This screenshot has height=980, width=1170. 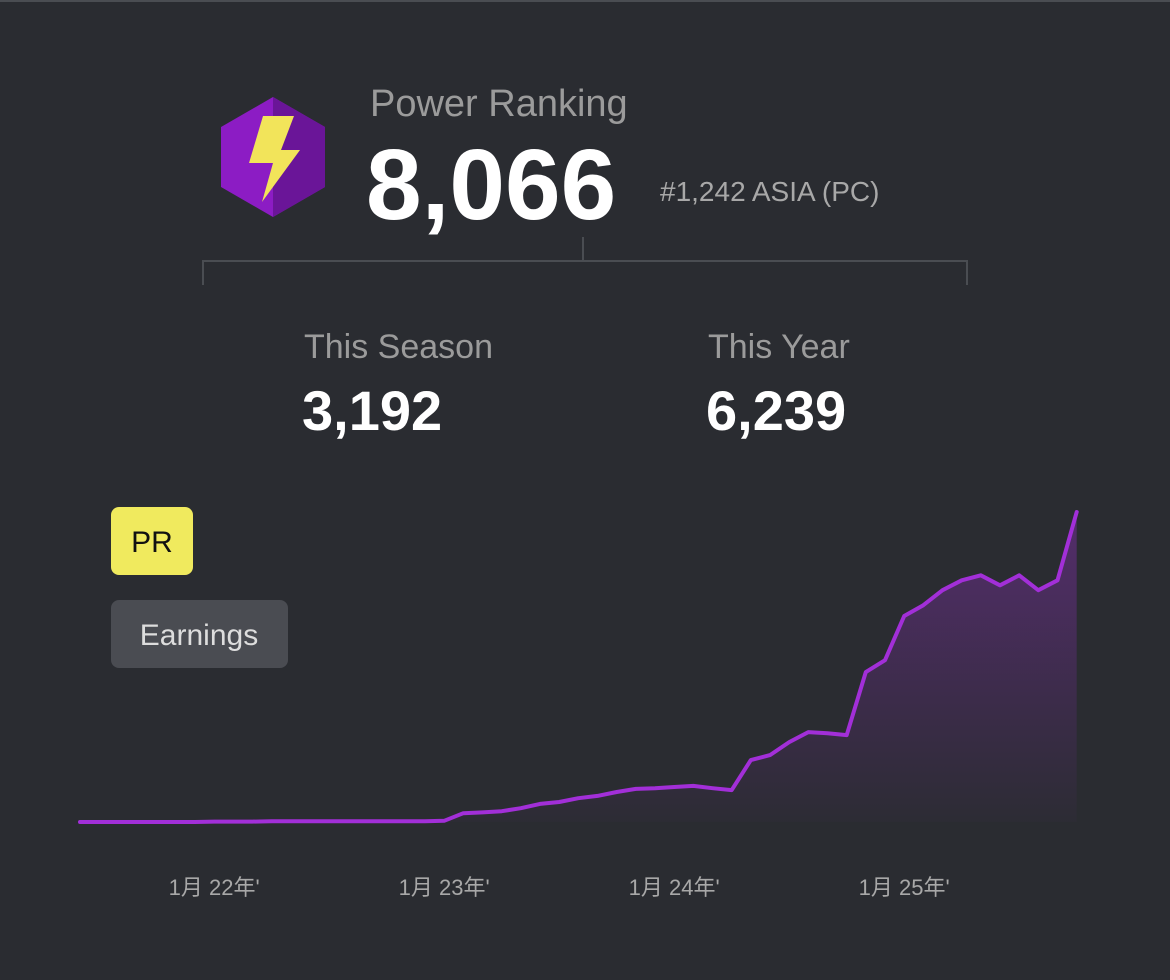 I want to click on tab-label: Earnings, so click(x=199, y=635).